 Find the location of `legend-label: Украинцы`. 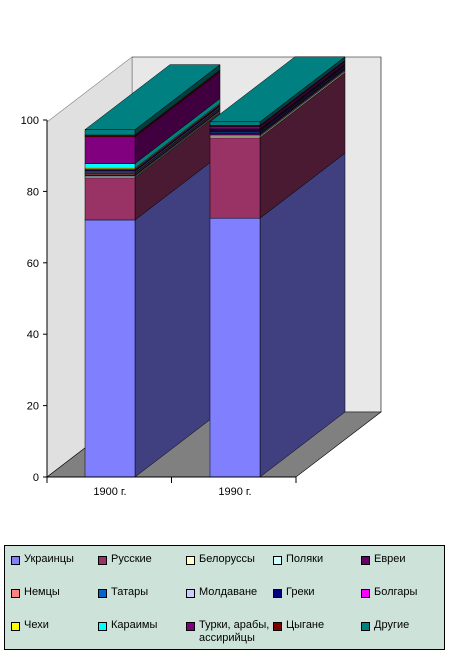

legend-label: Украинцы is located at coordinates (49, 559).